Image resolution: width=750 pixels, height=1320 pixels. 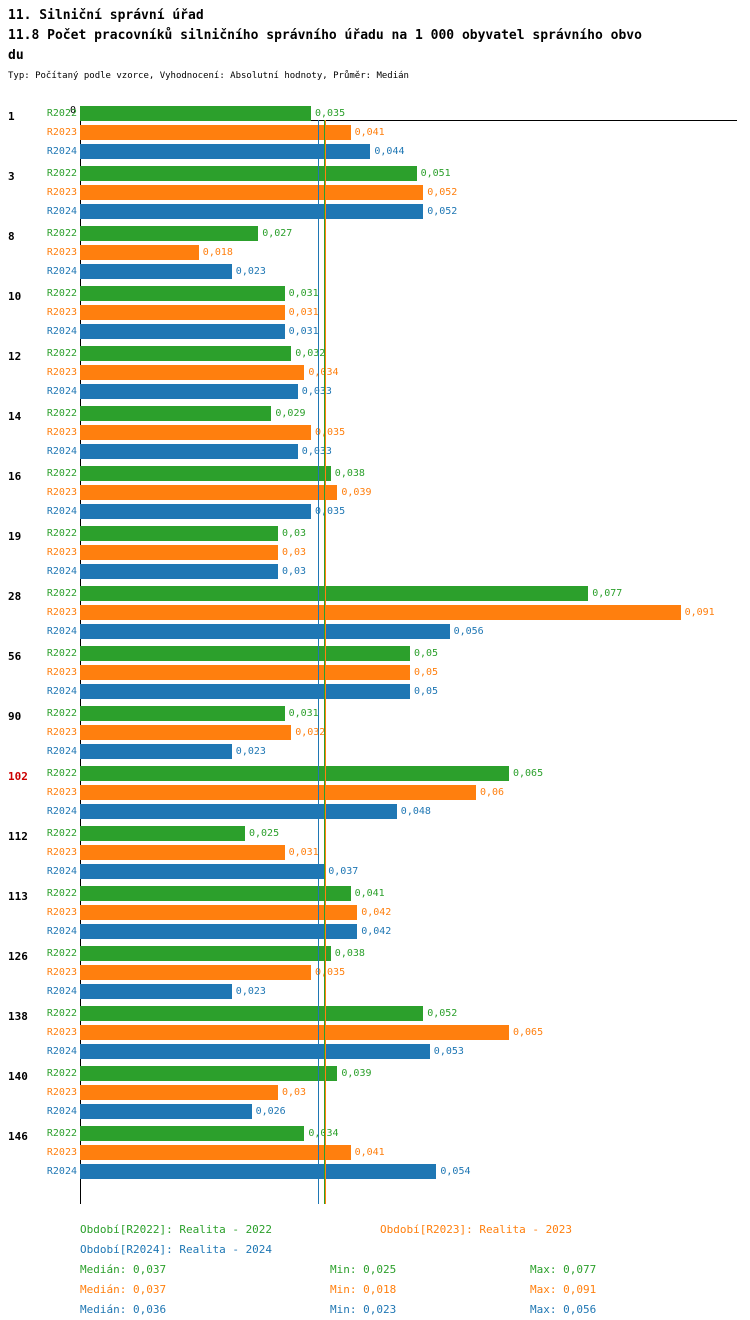 What do you see at coordinates (264, 833) in the screenshot?
I see `bar-value-label: 0,025` at bounding box center [264, 833].